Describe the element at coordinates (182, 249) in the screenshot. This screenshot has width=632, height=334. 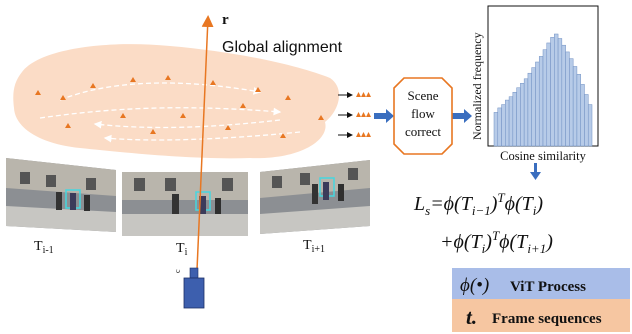
I see `frame-cur-label: Ti` at that location.